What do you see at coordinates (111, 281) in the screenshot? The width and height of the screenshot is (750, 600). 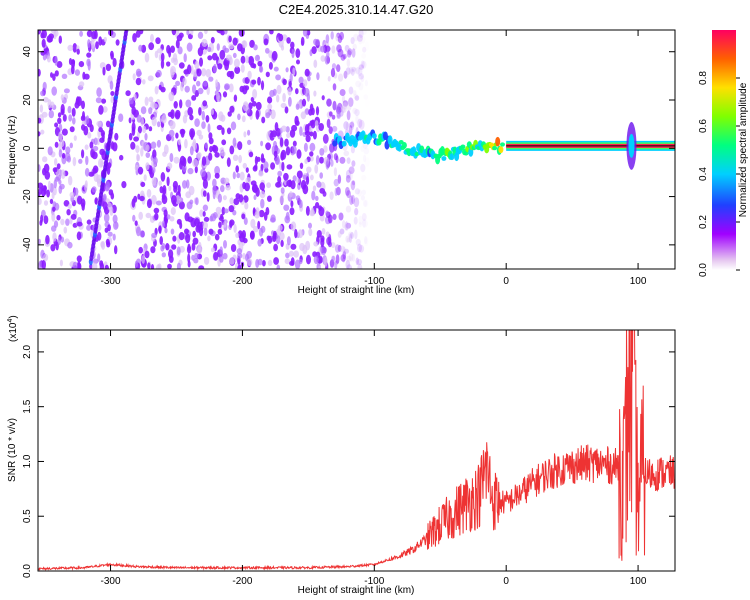 I see `spectrogram-x-tick-label: -300` at bounding box center [111, 281].